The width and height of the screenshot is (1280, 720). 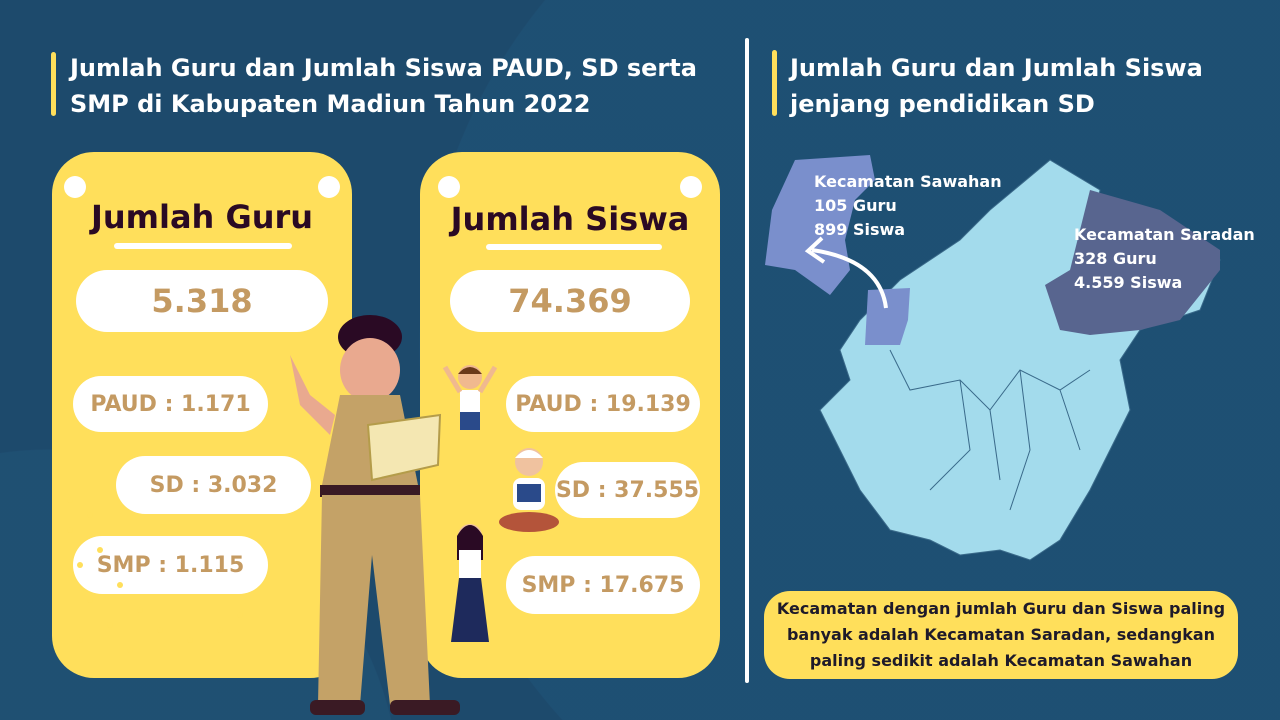 What do you see at coordinates (570, 219) in the screenshot?
I see `siswa-heading: Jumlah Siswa` at bounding box center [570, 219].